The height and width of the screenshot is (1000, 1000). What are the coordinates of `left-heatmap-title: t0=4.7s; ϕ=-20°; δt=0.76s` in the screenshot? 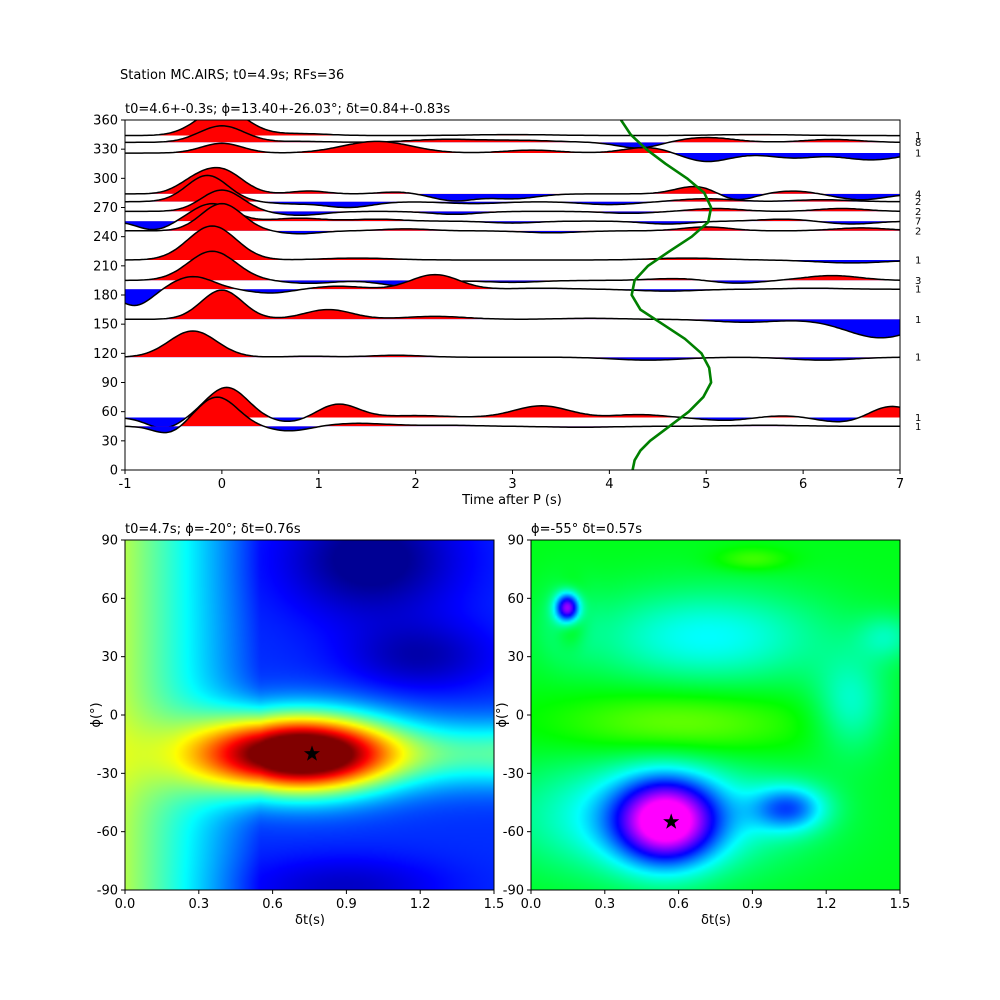 It's located at (213, 529).